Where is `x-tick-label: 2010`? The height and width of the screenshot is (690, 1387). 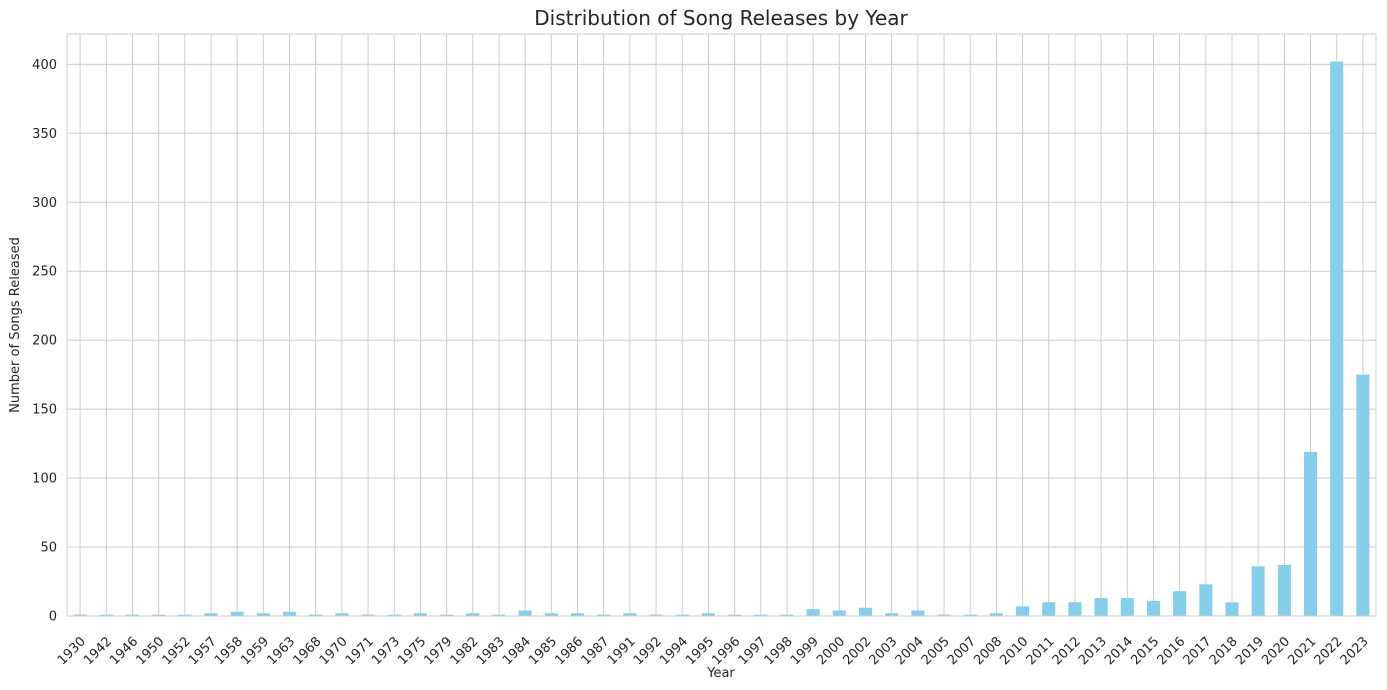
x-tick-label: 2010 is located at coordinates (1014, 651).